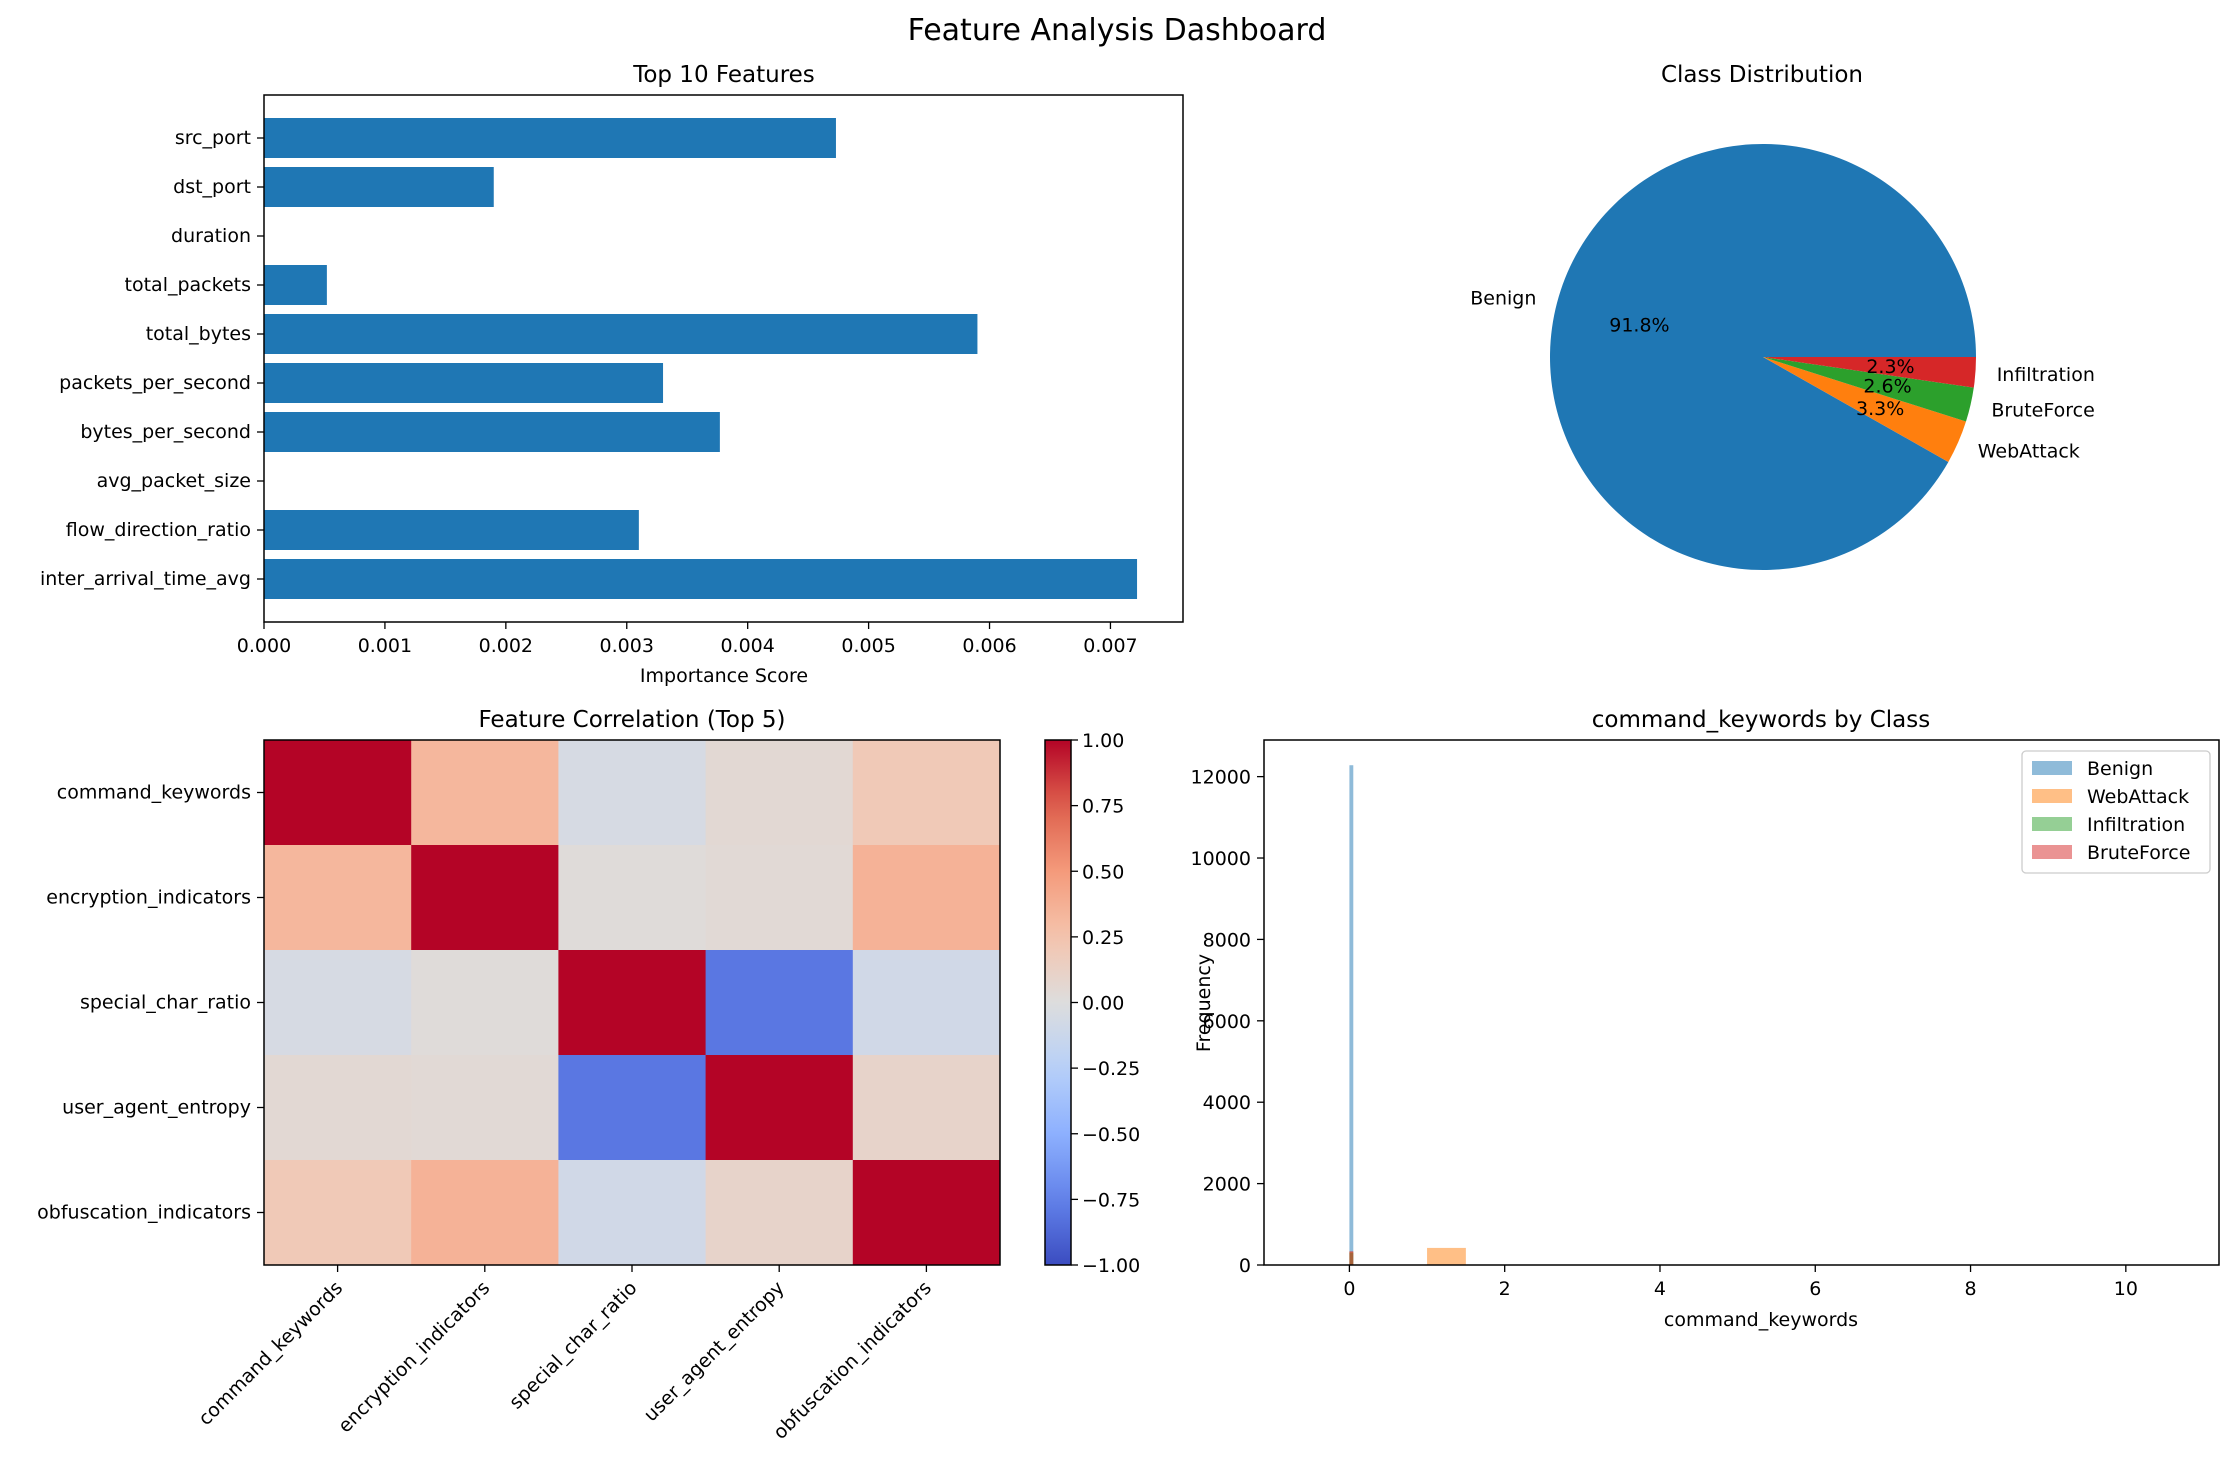 This screenshot has width=2234, height=1476. What do you see at coordinates (385, 646) in the screenshot?
I see `x-tick-label: 0.001` at bounding box center [385, 646].